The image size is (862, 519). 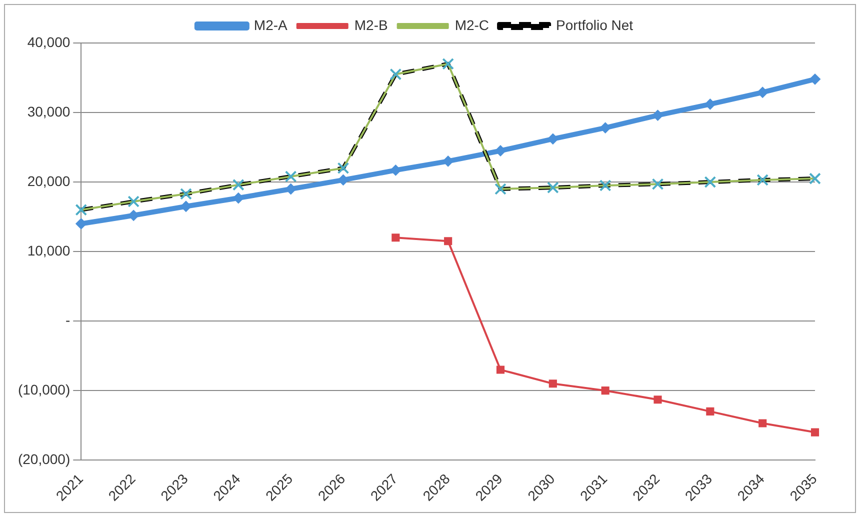 What do you see at coordinates (271, 24) in the screenshot?
I see `legend-label: M2-A` at bounding box center [271, 24].